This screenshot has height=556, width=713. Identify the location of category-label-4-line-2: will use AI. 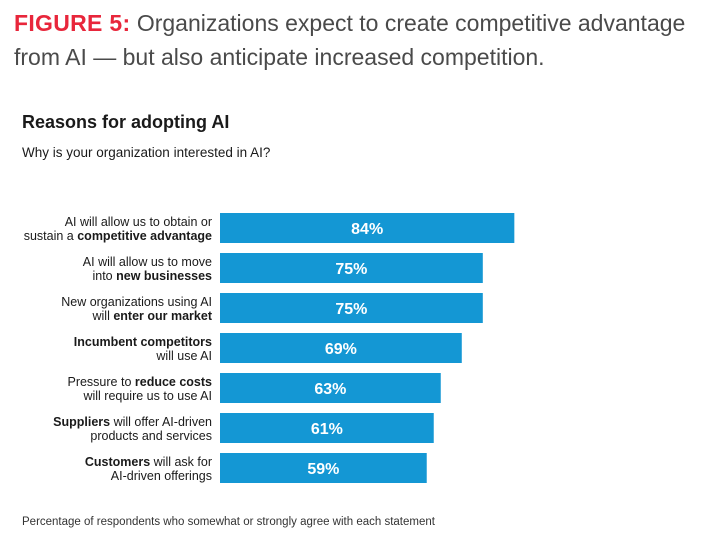
(183, 356).